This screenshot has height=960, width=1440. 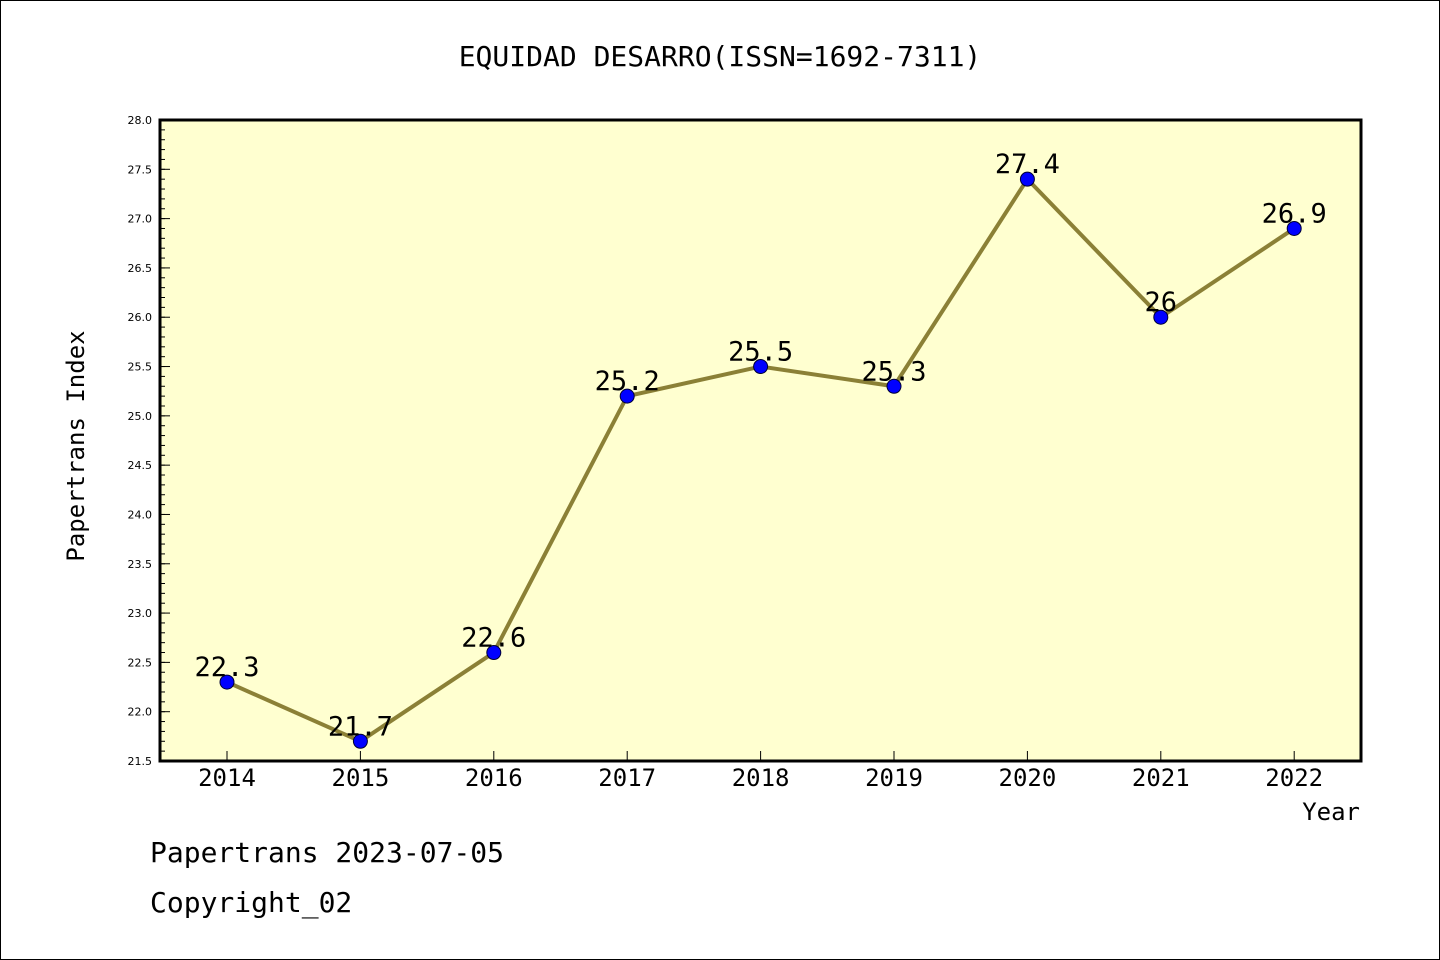 What do you see at coordinates (1294, 213) in the screenshot?
I see `data-label: 26.9` at bounding box center [1294, 213].